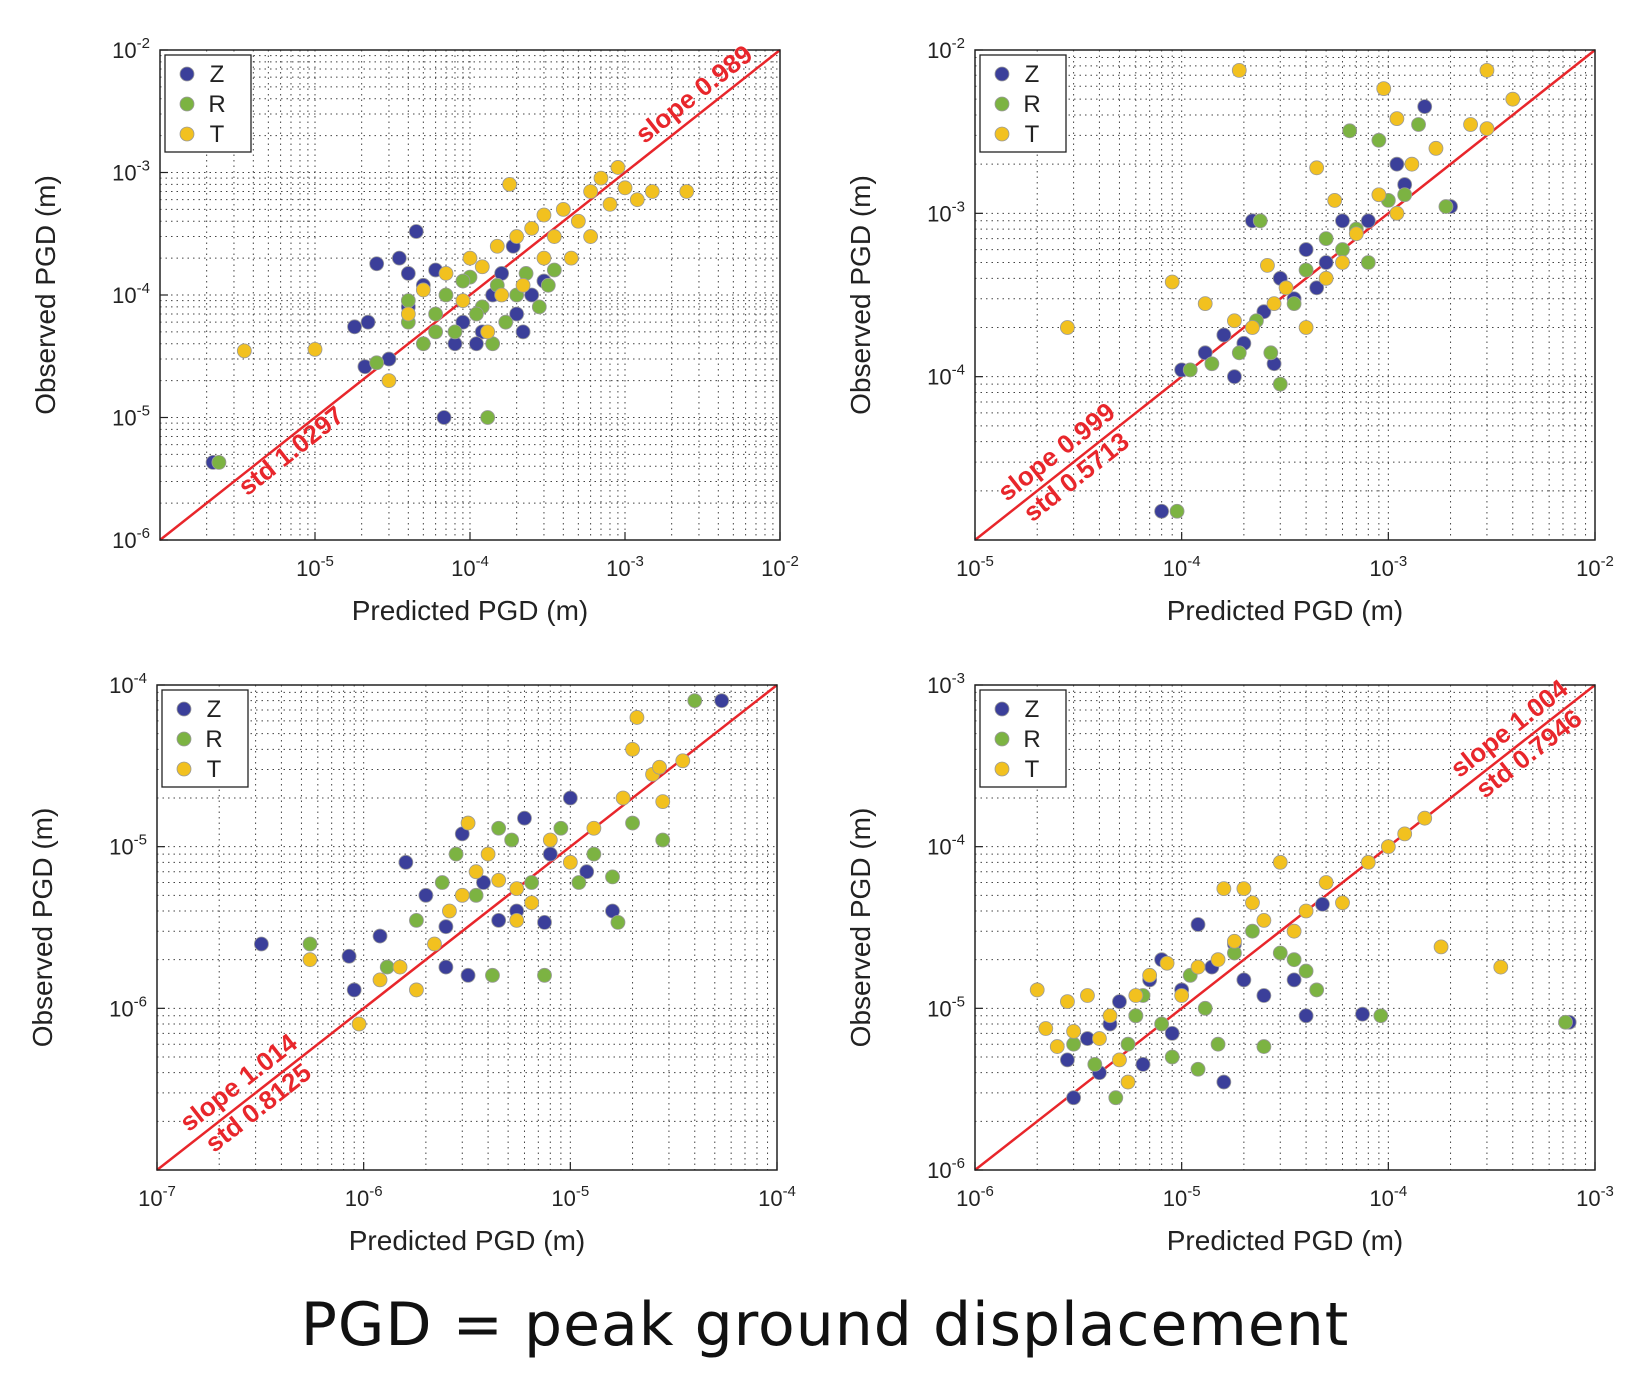  I want to click on legend-label-r: R, so click(213, 739).